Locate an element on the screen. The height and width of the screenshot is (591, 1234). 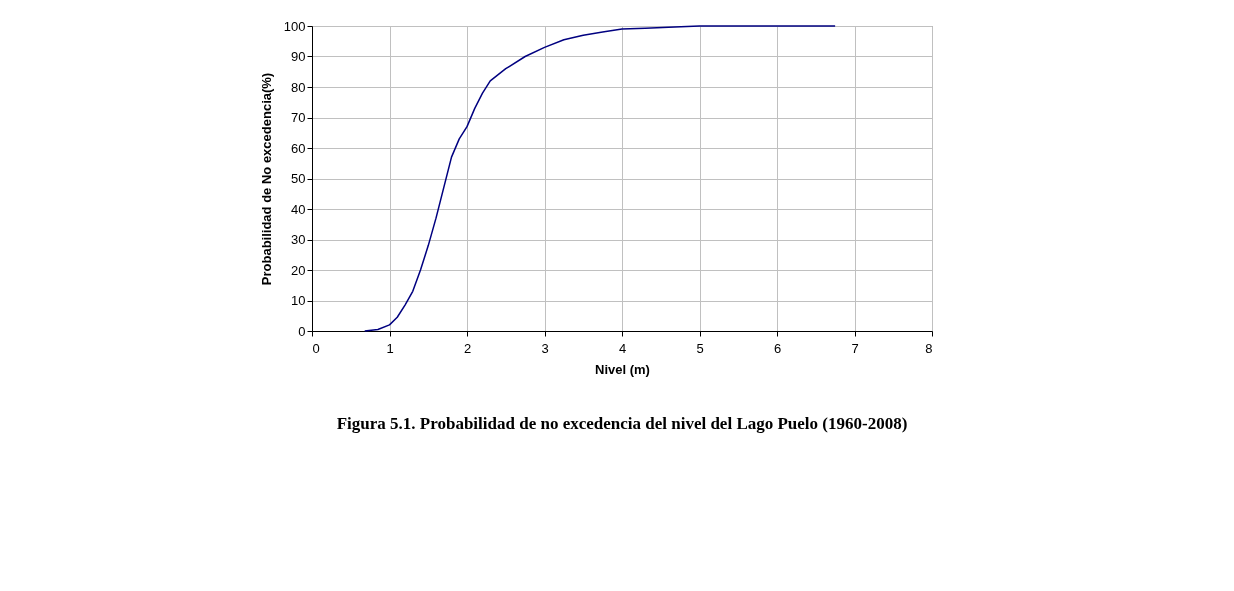
x-tick-label: 6 is located at coordinates (777, 348).